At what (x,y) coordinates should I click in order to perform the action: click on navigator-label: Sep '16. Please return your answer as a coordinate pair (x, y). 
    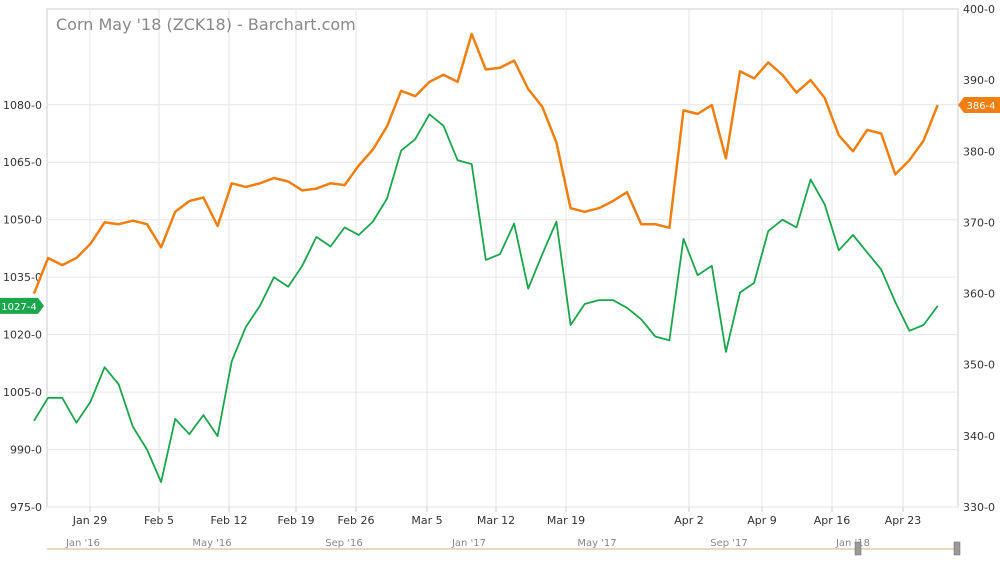
    Looking at the image, I should click on (344, 543).